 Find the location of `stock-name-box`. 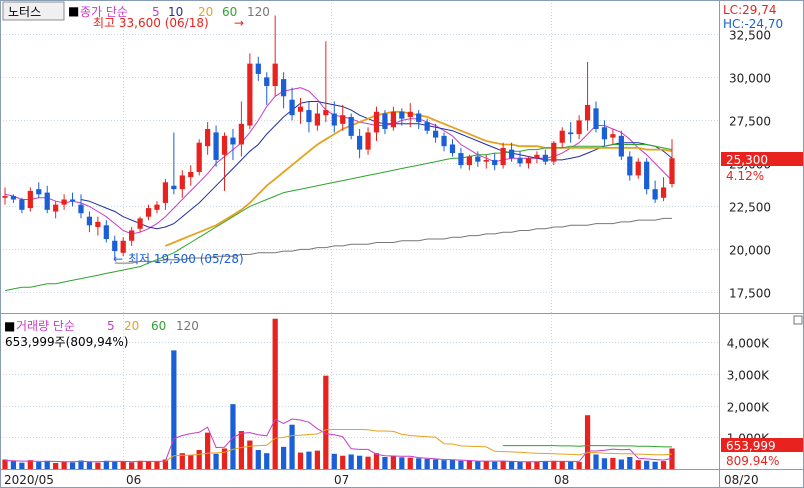

stock-name-box is located at coordinates (33, 11).